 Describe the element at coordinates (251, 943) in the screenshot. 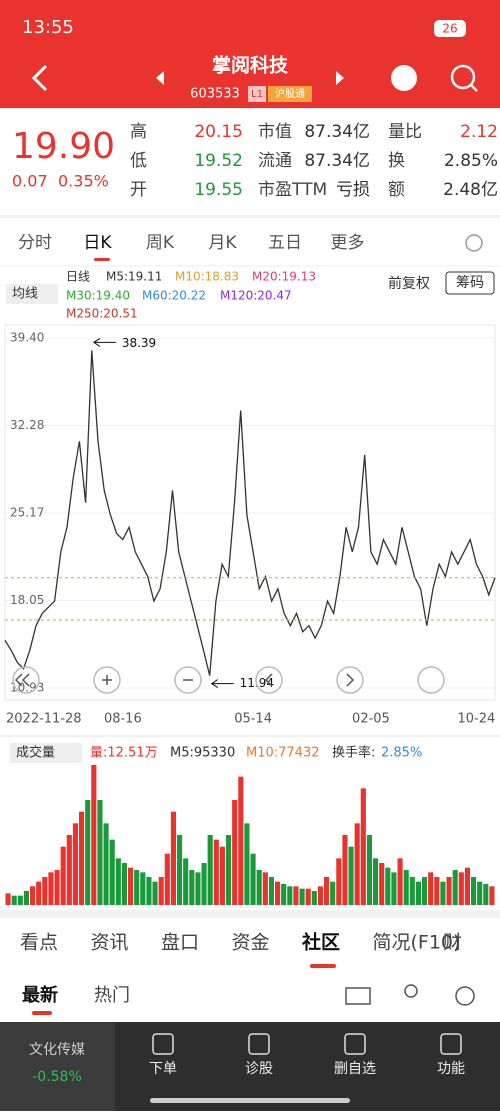

I see `section-tab: 资金` at that location.